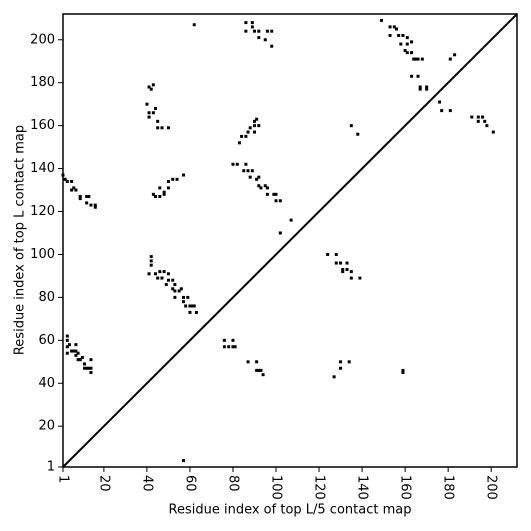 The height and width of the screenshot is (531, 531). What do you see at coordinates (405, 487) in the screenshot?
I see `x-tick-label: 160` at bounding box center [405, 487].